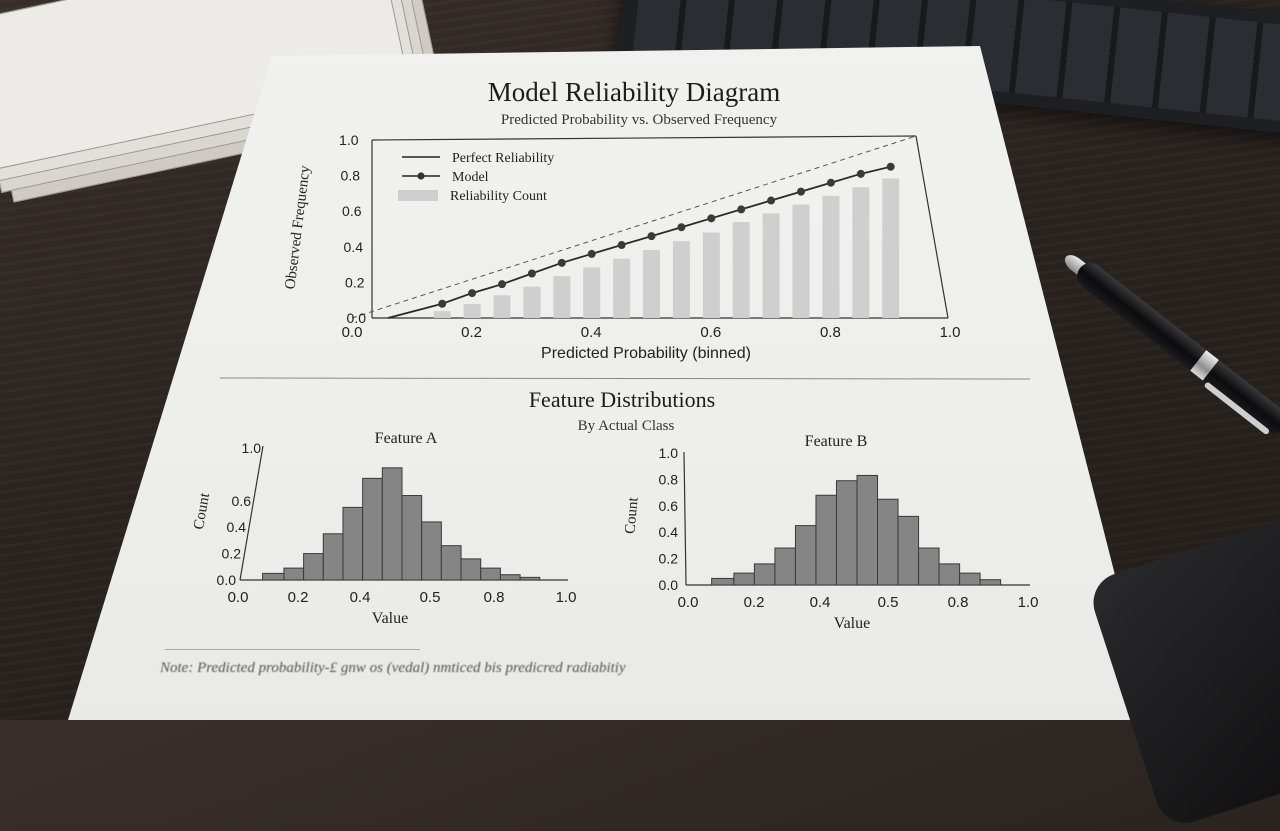 The height and width of the screenshot is (831, 1280). I want to click on legend-entry-perfect: Perfect Reliability, so click(478, 158).